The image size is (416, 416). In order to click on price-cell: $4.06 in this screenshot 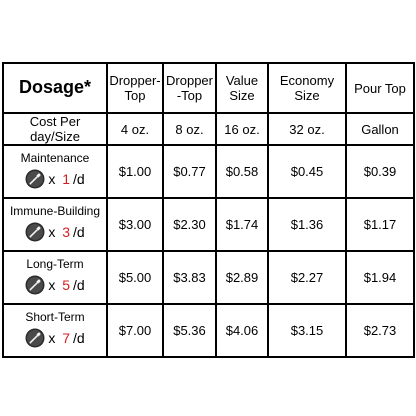, I will do `click(242, 330)`.